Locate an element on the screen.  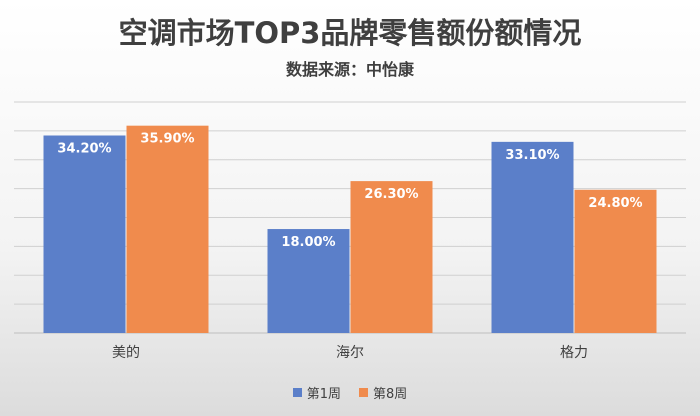
legend-item-series-1: 第1周 is located at coordinates (316, 392).